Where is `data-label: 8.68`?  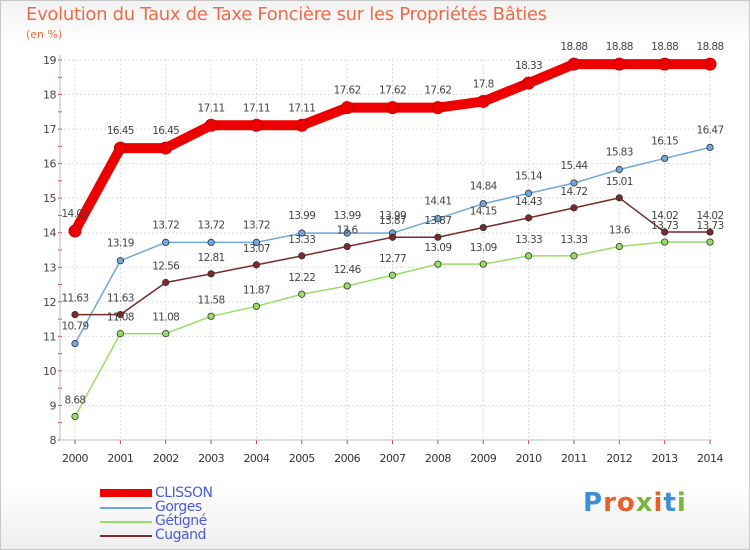 data-label: 8.68 is located at coordinates (75, 401).